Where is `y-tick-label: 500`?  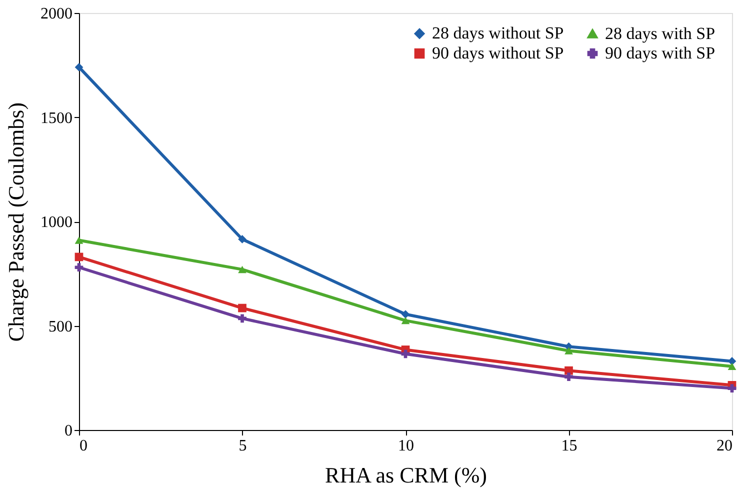 y-tick-label: 500 is located at coordinates (60, 327).